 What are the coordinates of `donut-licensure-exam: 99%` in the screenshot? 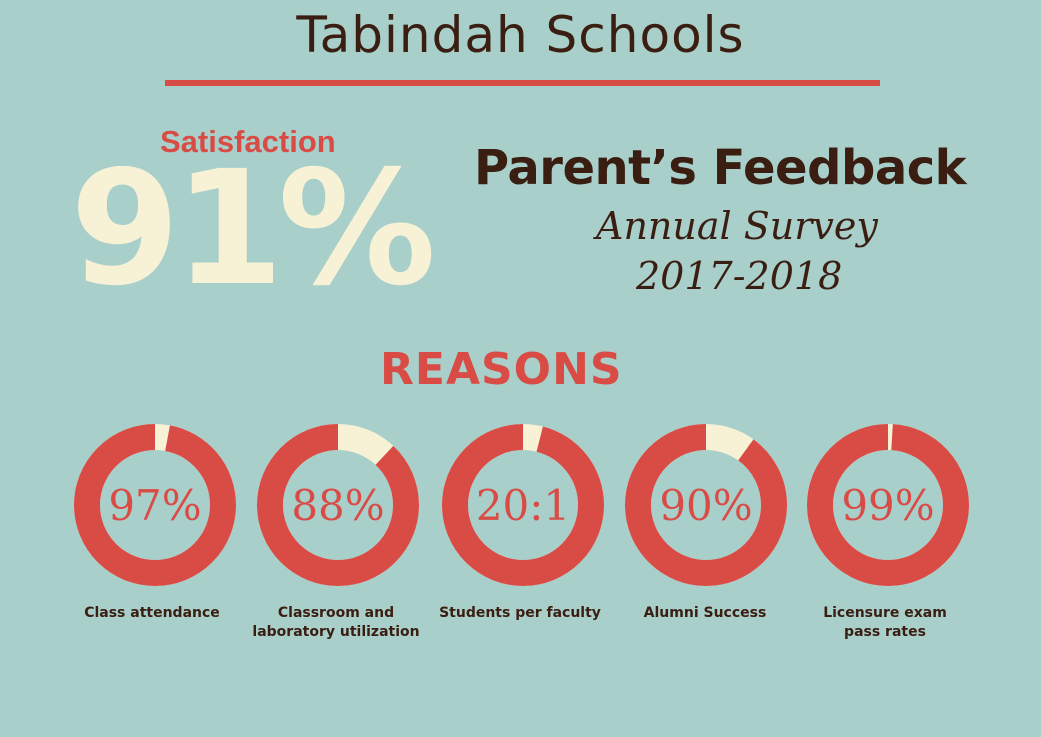 It's located at (888, 505).